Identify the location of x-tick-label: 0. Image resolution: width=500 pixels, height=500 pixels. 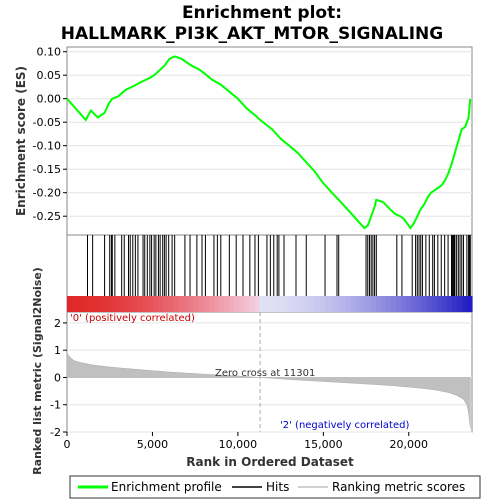
(67, 444).